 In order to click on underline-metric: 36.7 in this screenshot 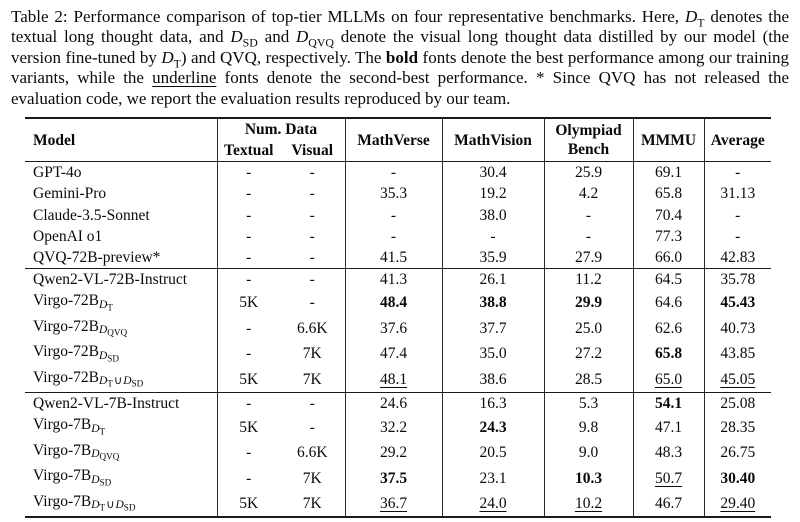, I will do `click(393, 504)`.